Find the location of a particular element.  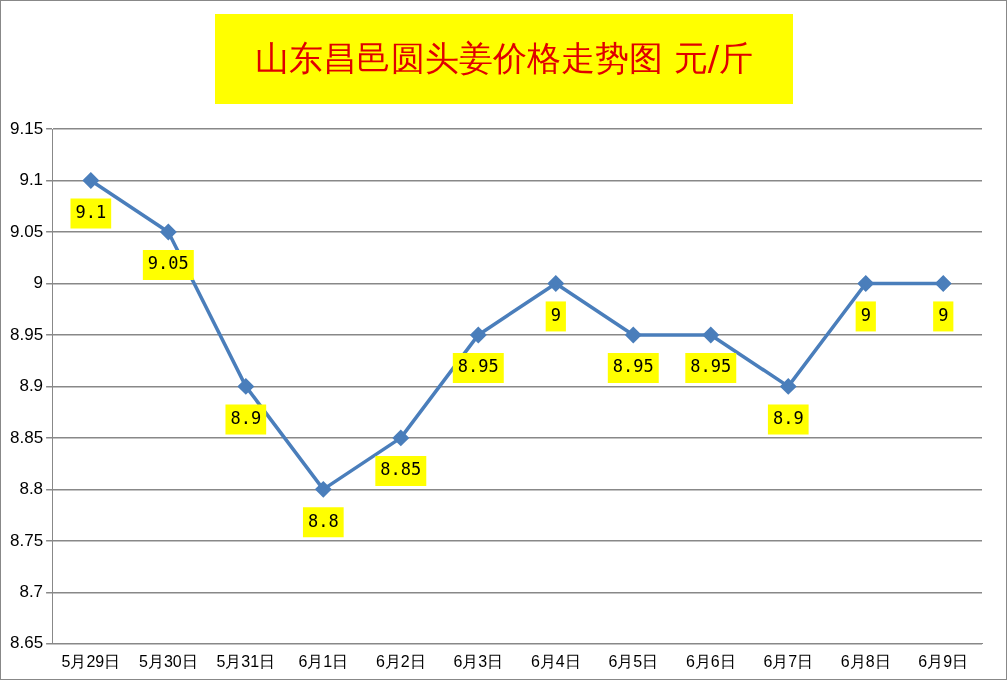

x-tick-label: 6月6日 is located at coordinates (710, 661).